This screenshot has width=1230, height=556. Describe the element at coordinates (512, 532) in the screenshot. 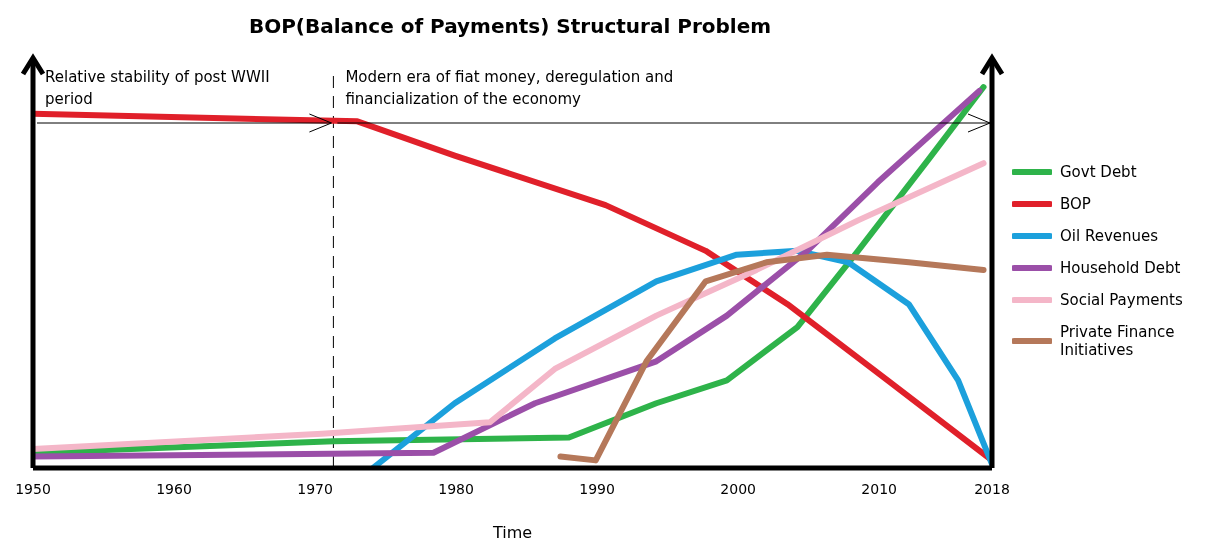

I see `x-axis-title: Time` at that location.